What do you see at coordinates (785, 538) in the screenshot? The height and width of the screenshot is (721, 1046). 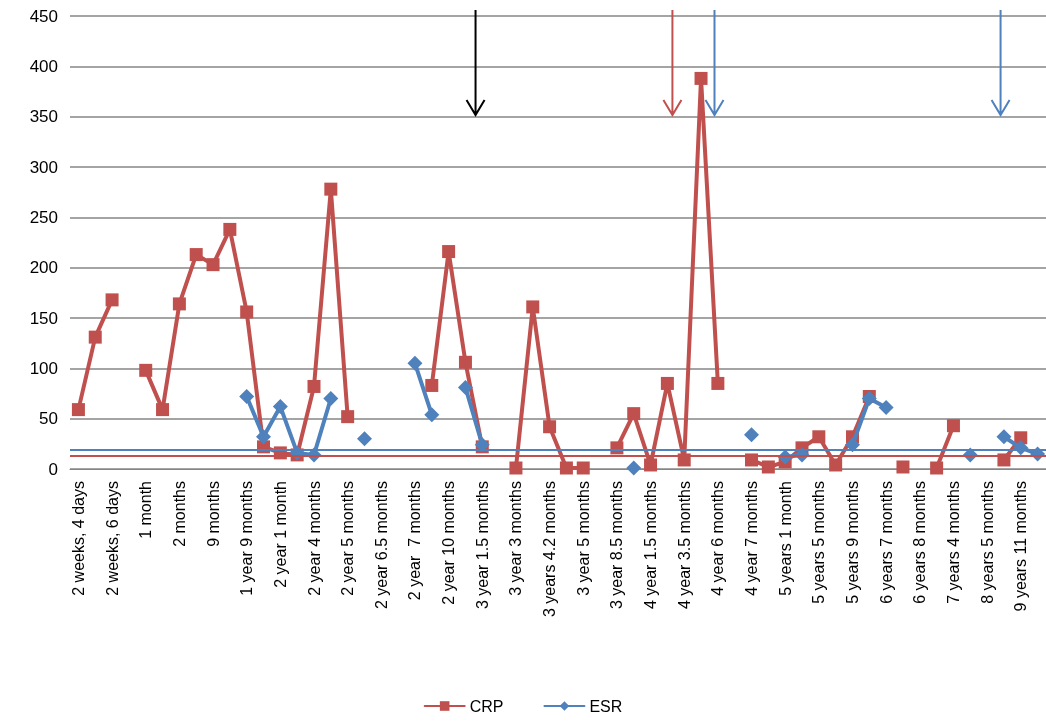 I see `x-tick-label: 5 years 1 month` at bounding box center [785, 538].